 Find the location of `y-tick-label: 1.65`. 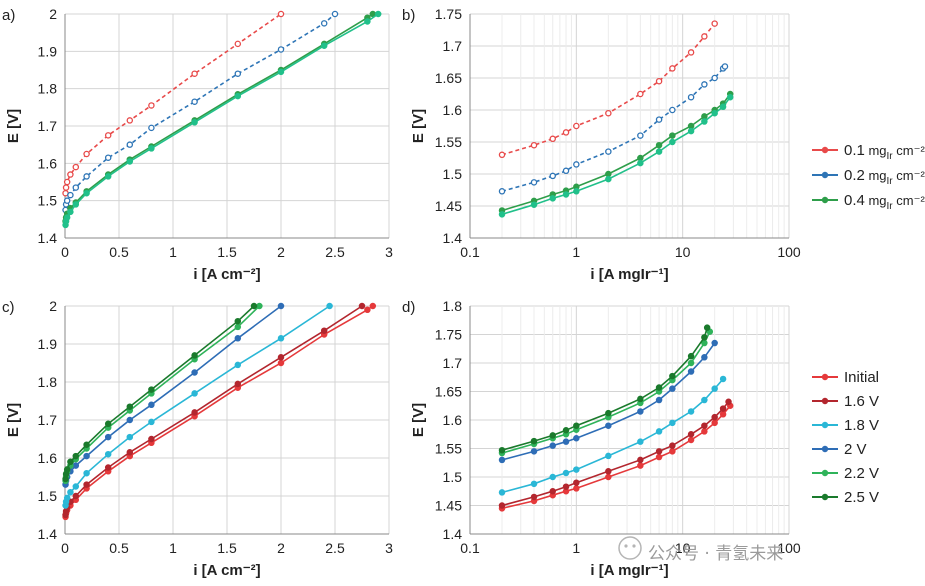

y-tick-label: 1.65 is located at coordinates (448, 392).